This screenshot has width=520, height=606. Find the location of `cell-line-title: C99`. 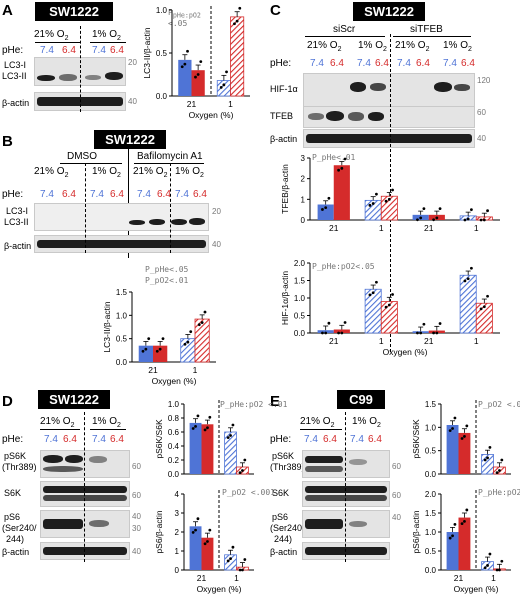

cell-line-title: C99 is located at coordinates (361, 399).